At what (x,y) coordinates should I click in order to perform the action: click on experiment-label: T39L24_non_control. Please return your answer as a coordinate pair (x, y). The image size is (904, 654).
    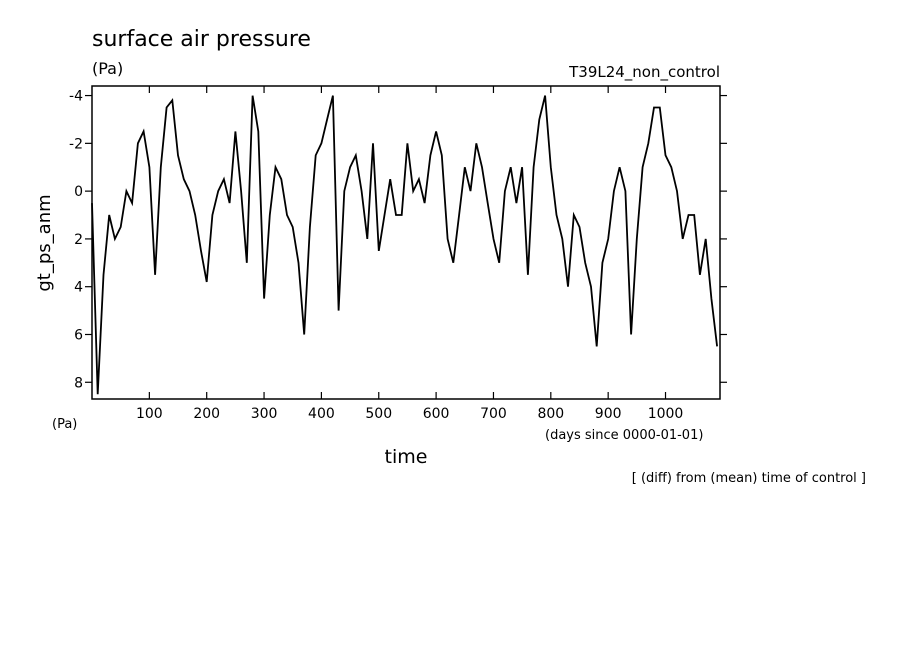
    Looking at the image, I should click on (644, 72).